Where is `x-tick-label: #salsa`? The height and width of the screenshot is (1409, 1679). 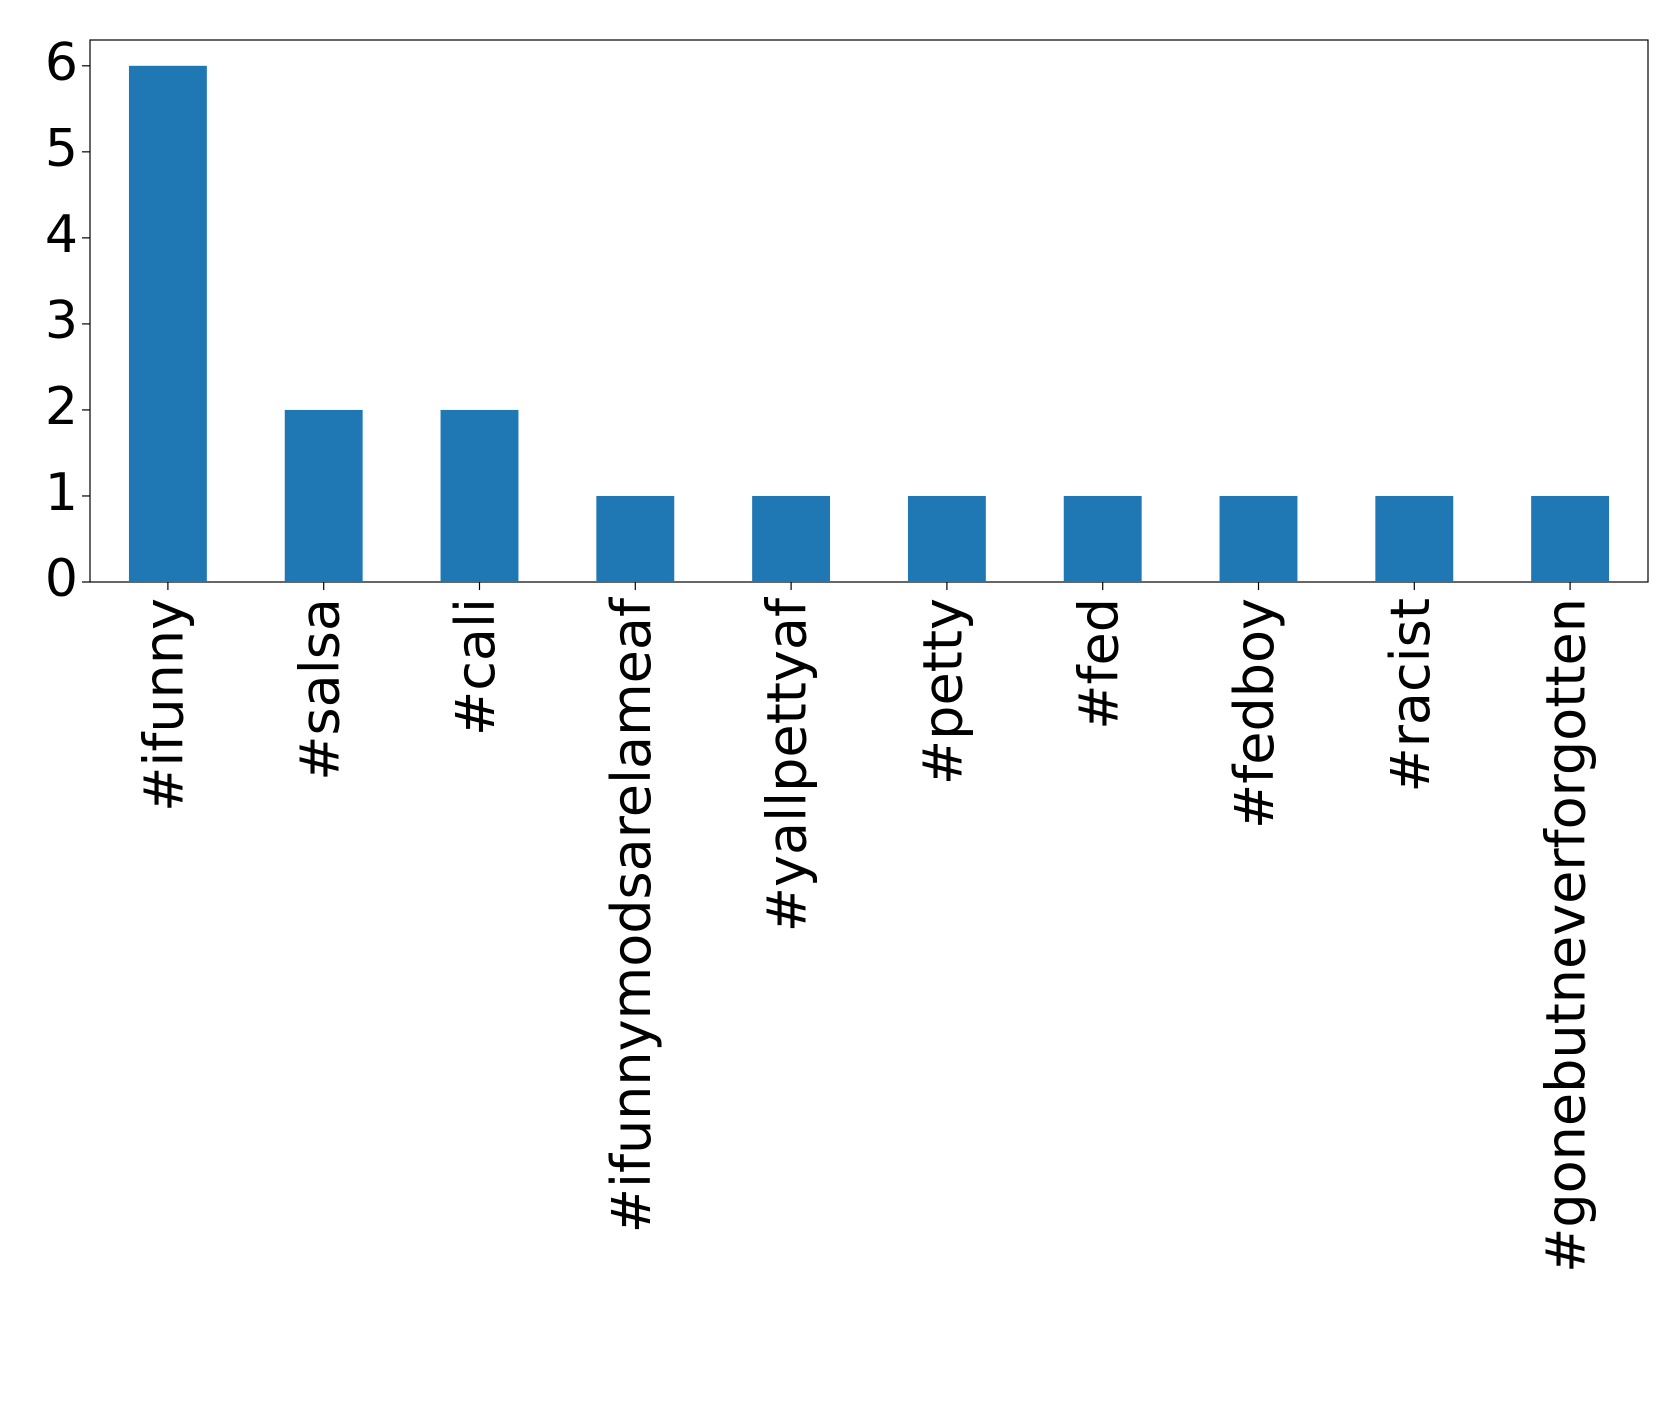 x-tick-label: #salsa is located at coordinates (319, 689).